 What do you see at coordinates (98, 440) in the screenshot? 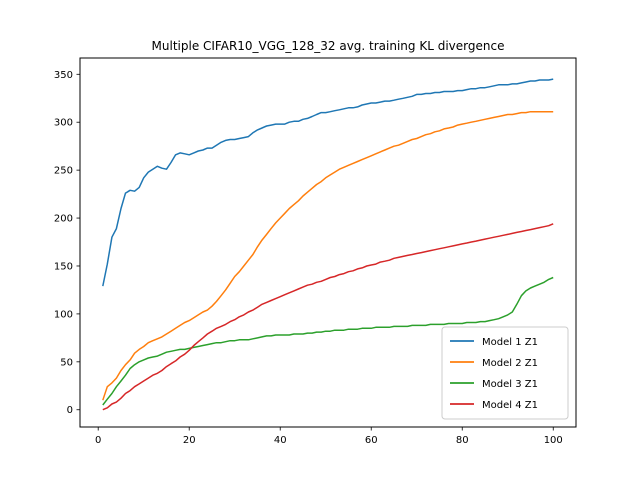
I see `x-tick-label: 0` at bounding box center [98, 440].